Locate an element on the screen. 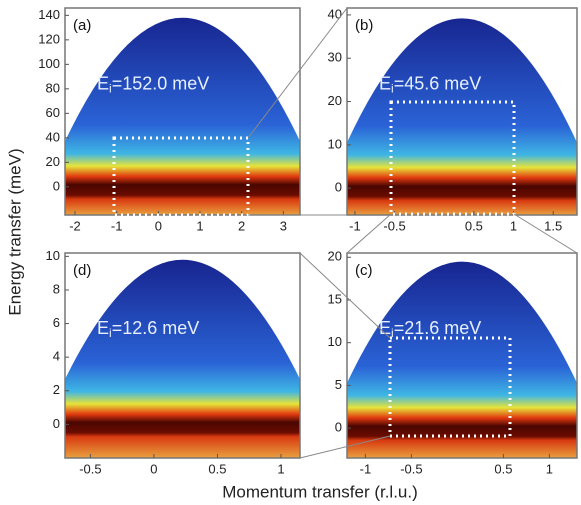  panel-label: (c) is located at coordinates (364, 270).